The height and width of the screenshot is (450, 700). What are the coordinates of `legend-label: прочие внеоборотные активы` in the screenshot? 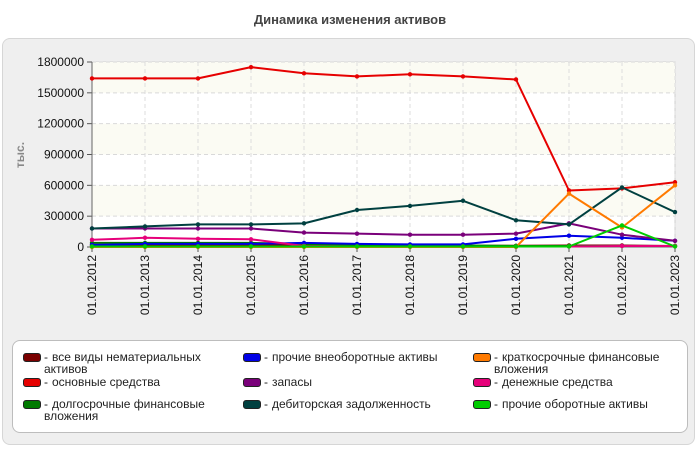 It's located at (355, 357).